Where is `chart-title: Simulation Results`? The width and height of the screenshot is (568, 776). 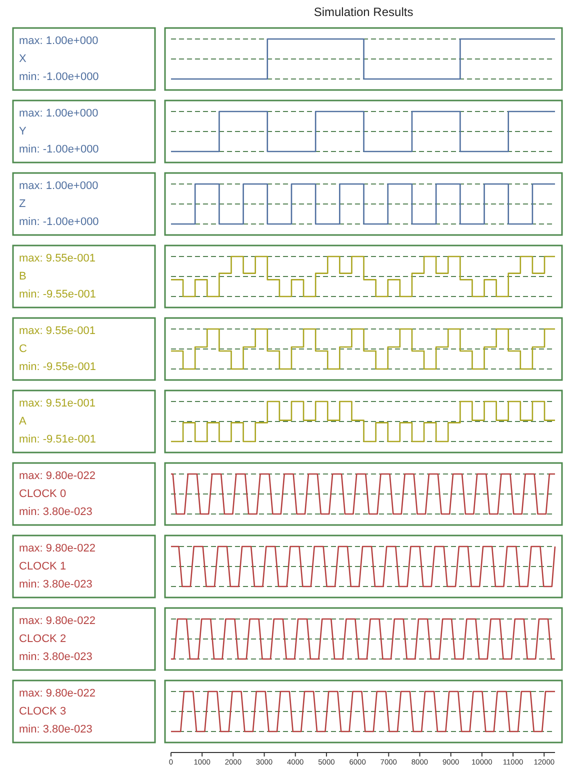
chart-title: Simulation Results is located at coordinates (364, 12).